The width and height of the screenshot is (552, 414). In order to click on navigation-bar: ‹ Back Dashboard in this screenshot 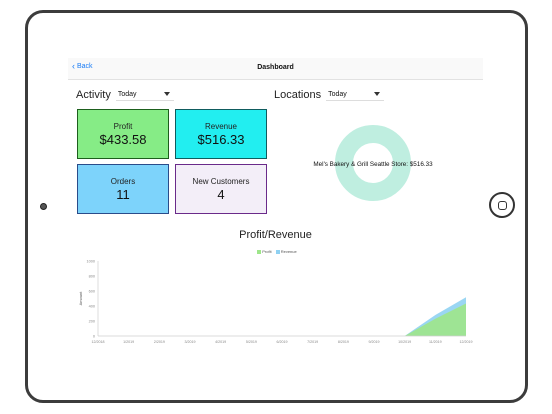, I will do `click(275, 69)`.